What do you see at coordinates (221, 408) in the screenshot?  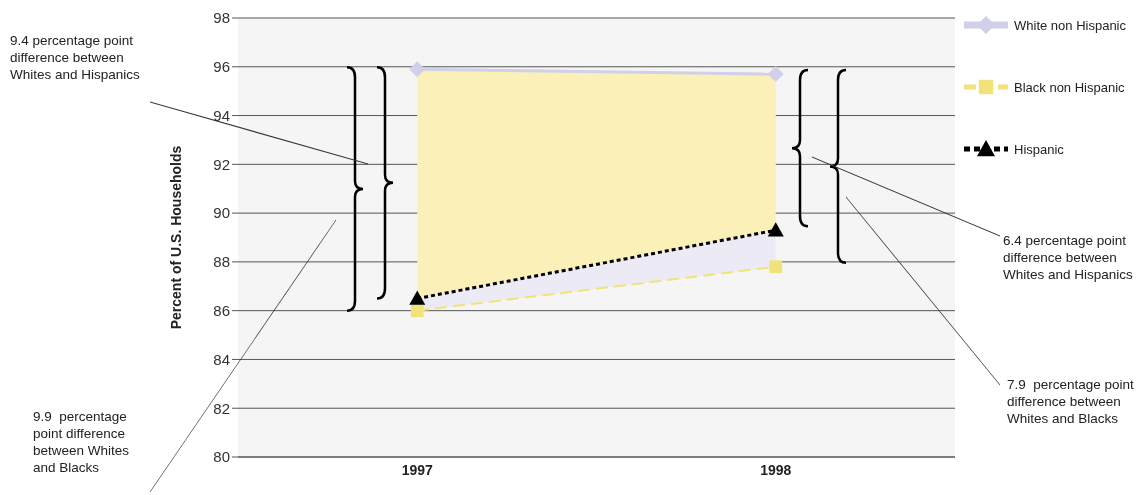 I see `y-tick-label: 82` at bounding box center [221, 408].